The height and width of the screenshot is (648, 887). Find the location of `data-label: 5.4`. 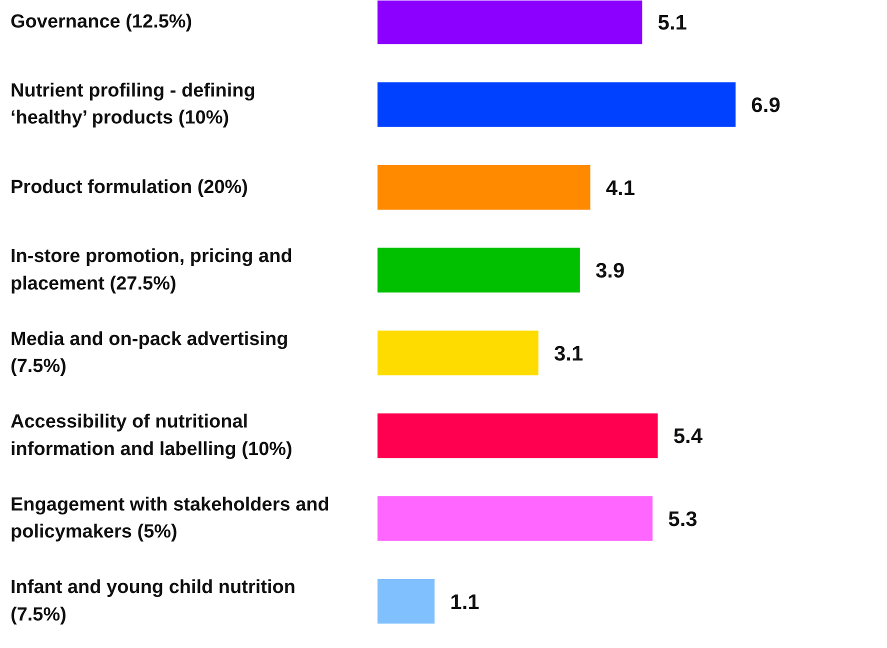

data-label: 5.4 is located at coordinates (688, 436).